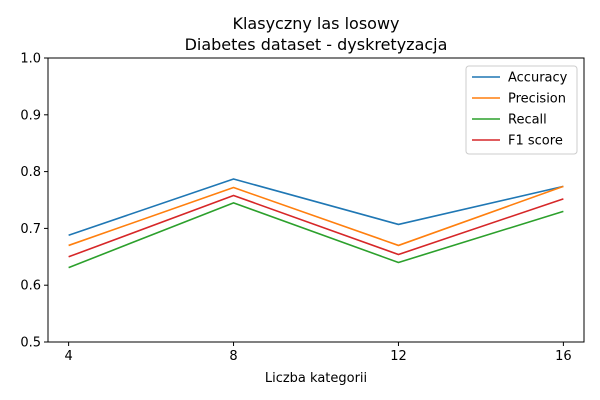 The height and width of the screenshot is (400, 600). Describe the element at coordinates (563, 356) in the screenshot. I see `x-tick-label: 16` at that location.